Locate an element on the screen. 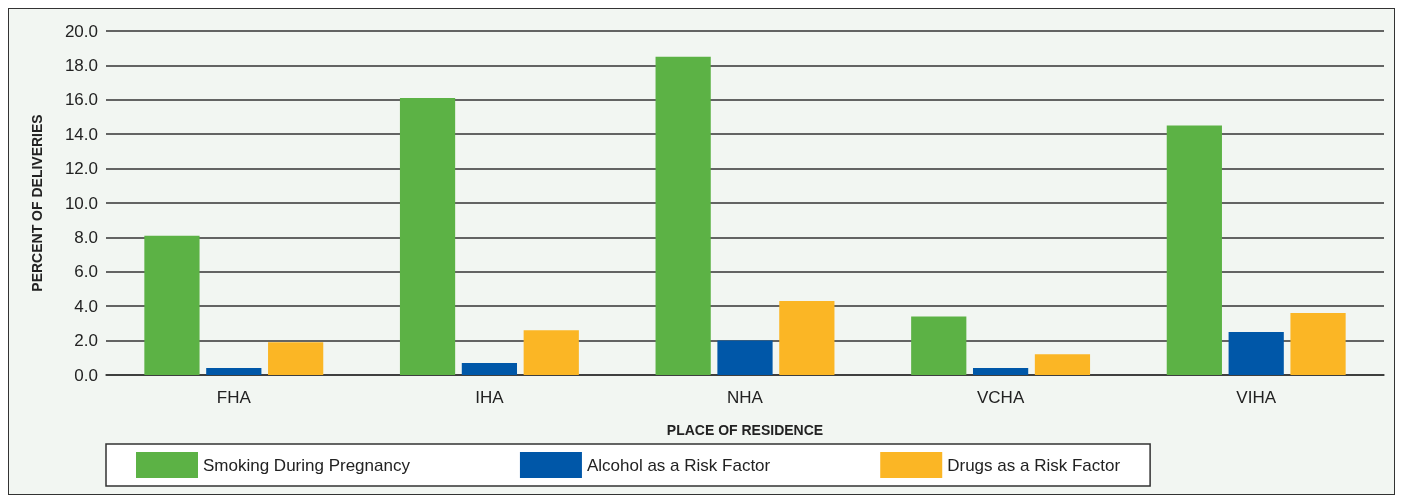  x-tick-label: VIHA is located at coordinates (1256, 397).